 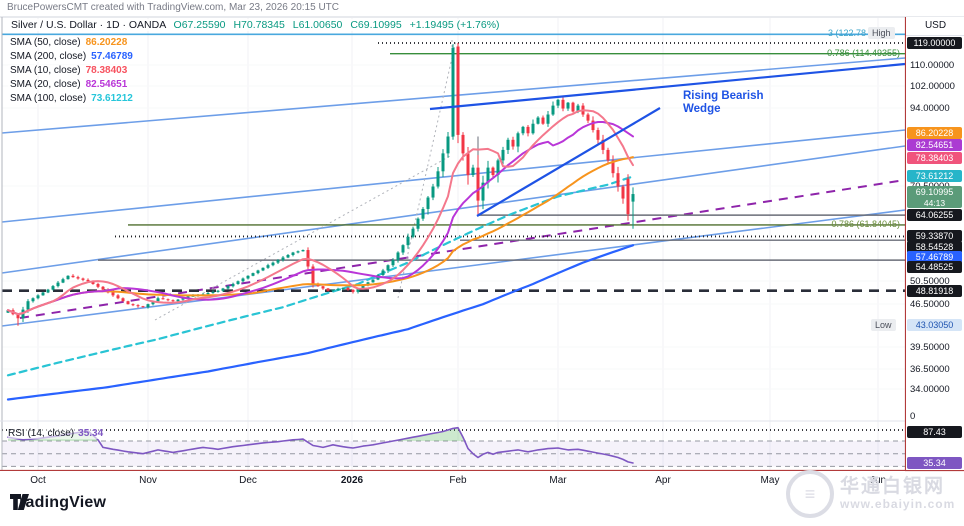 I want to click on legend-sma-50: SMA (50, close) 86.20228, so click(x=69, y=42).